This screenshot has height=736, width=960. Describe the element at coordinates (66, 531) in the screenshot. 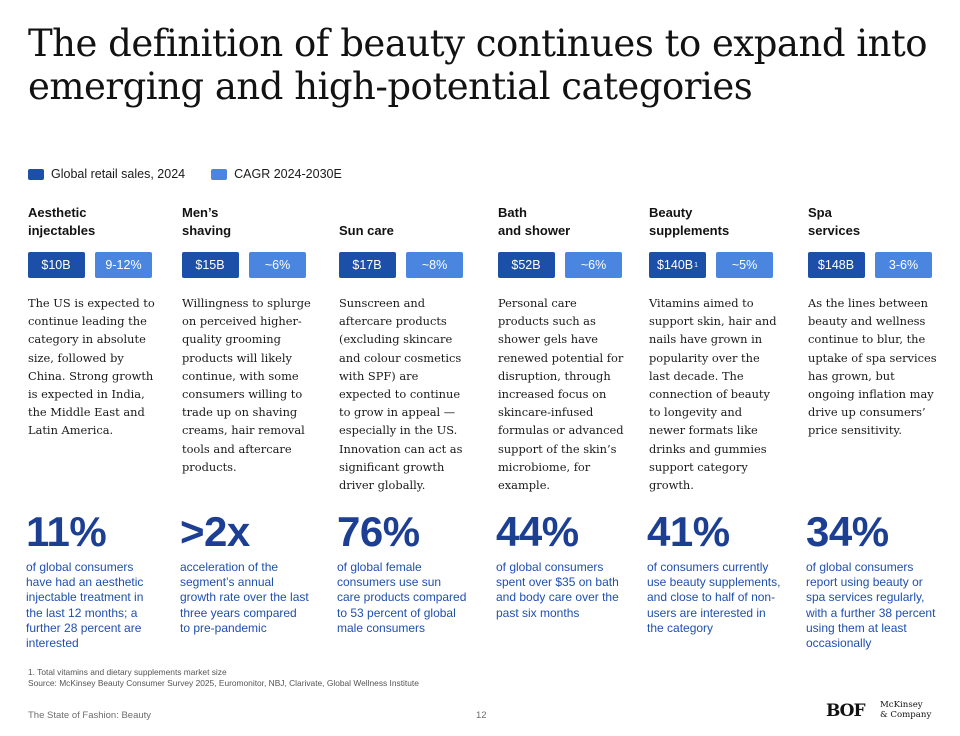

I see `stat-value: 11%` at that location.